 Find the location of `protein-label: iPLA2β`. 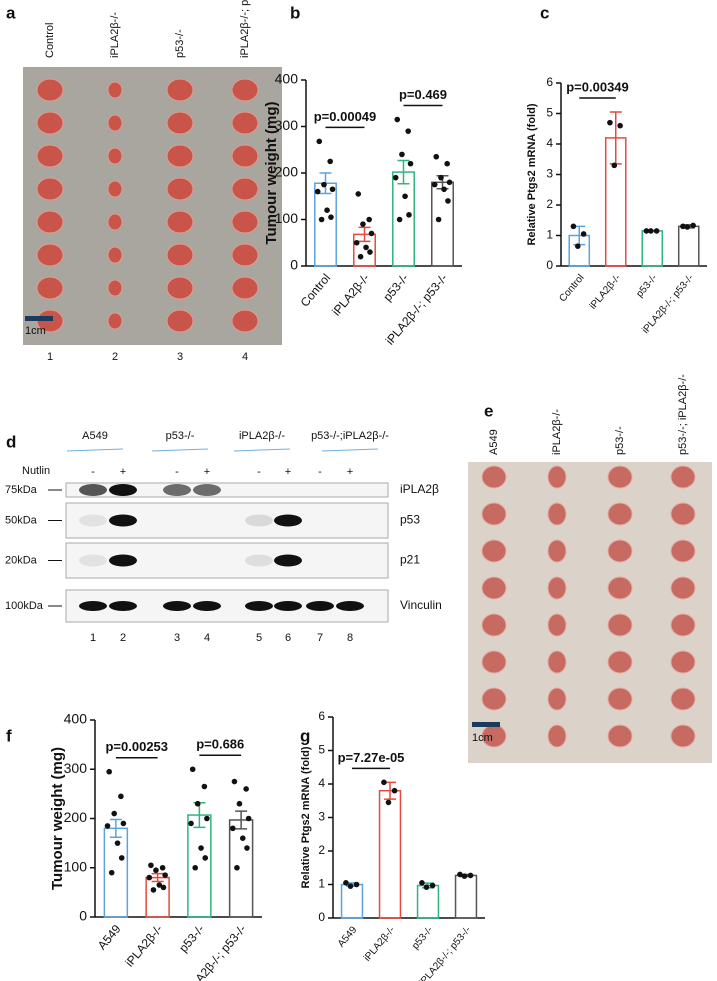

protein-label: iPLA2β is located at coordinates (419, 489).